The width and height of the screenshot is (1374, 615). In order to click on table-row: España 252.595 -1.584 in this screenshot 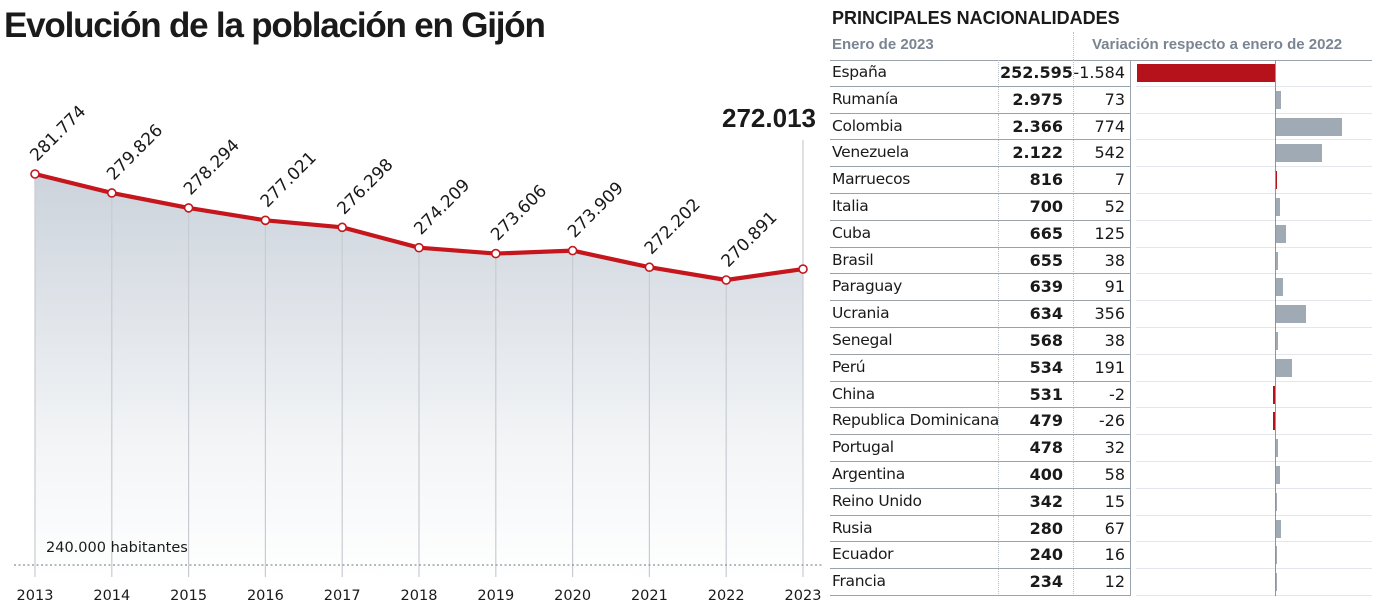, I will do `click(1102, 73)`.